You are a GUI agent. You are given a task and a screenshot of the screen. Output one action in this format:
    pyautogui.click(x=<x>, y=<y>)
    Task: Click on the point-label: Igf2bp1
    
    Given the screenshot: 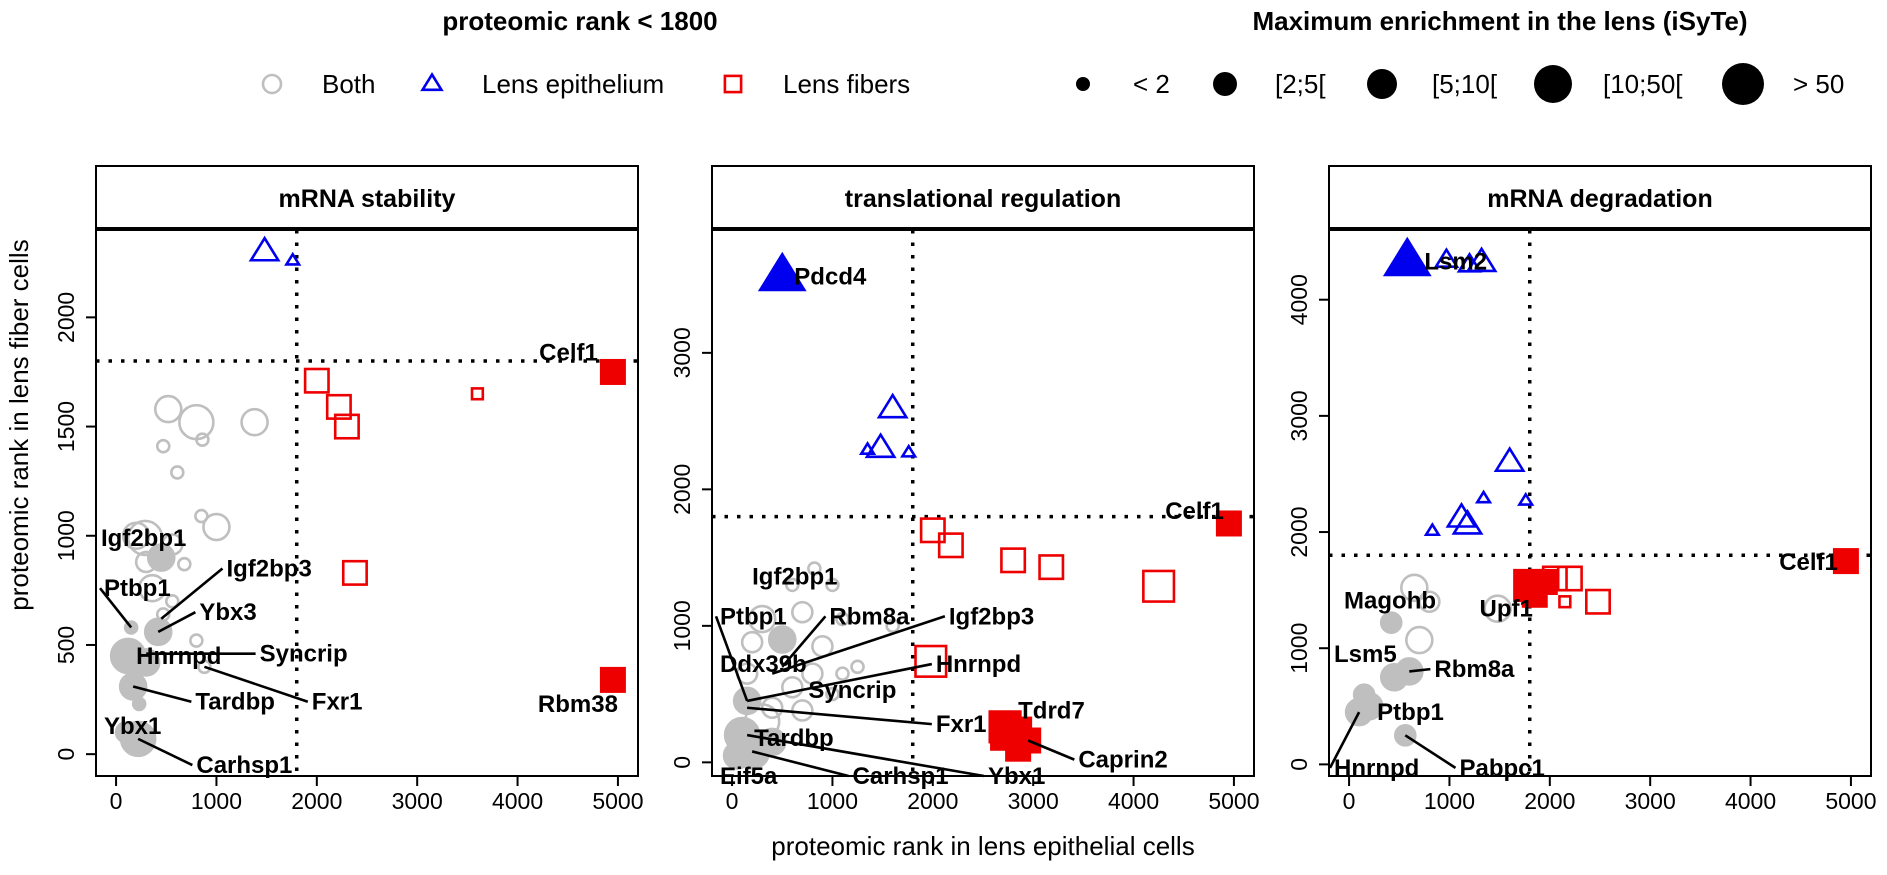 What is the action you would take?
    pyautogui.click(x=143, y=538)
    